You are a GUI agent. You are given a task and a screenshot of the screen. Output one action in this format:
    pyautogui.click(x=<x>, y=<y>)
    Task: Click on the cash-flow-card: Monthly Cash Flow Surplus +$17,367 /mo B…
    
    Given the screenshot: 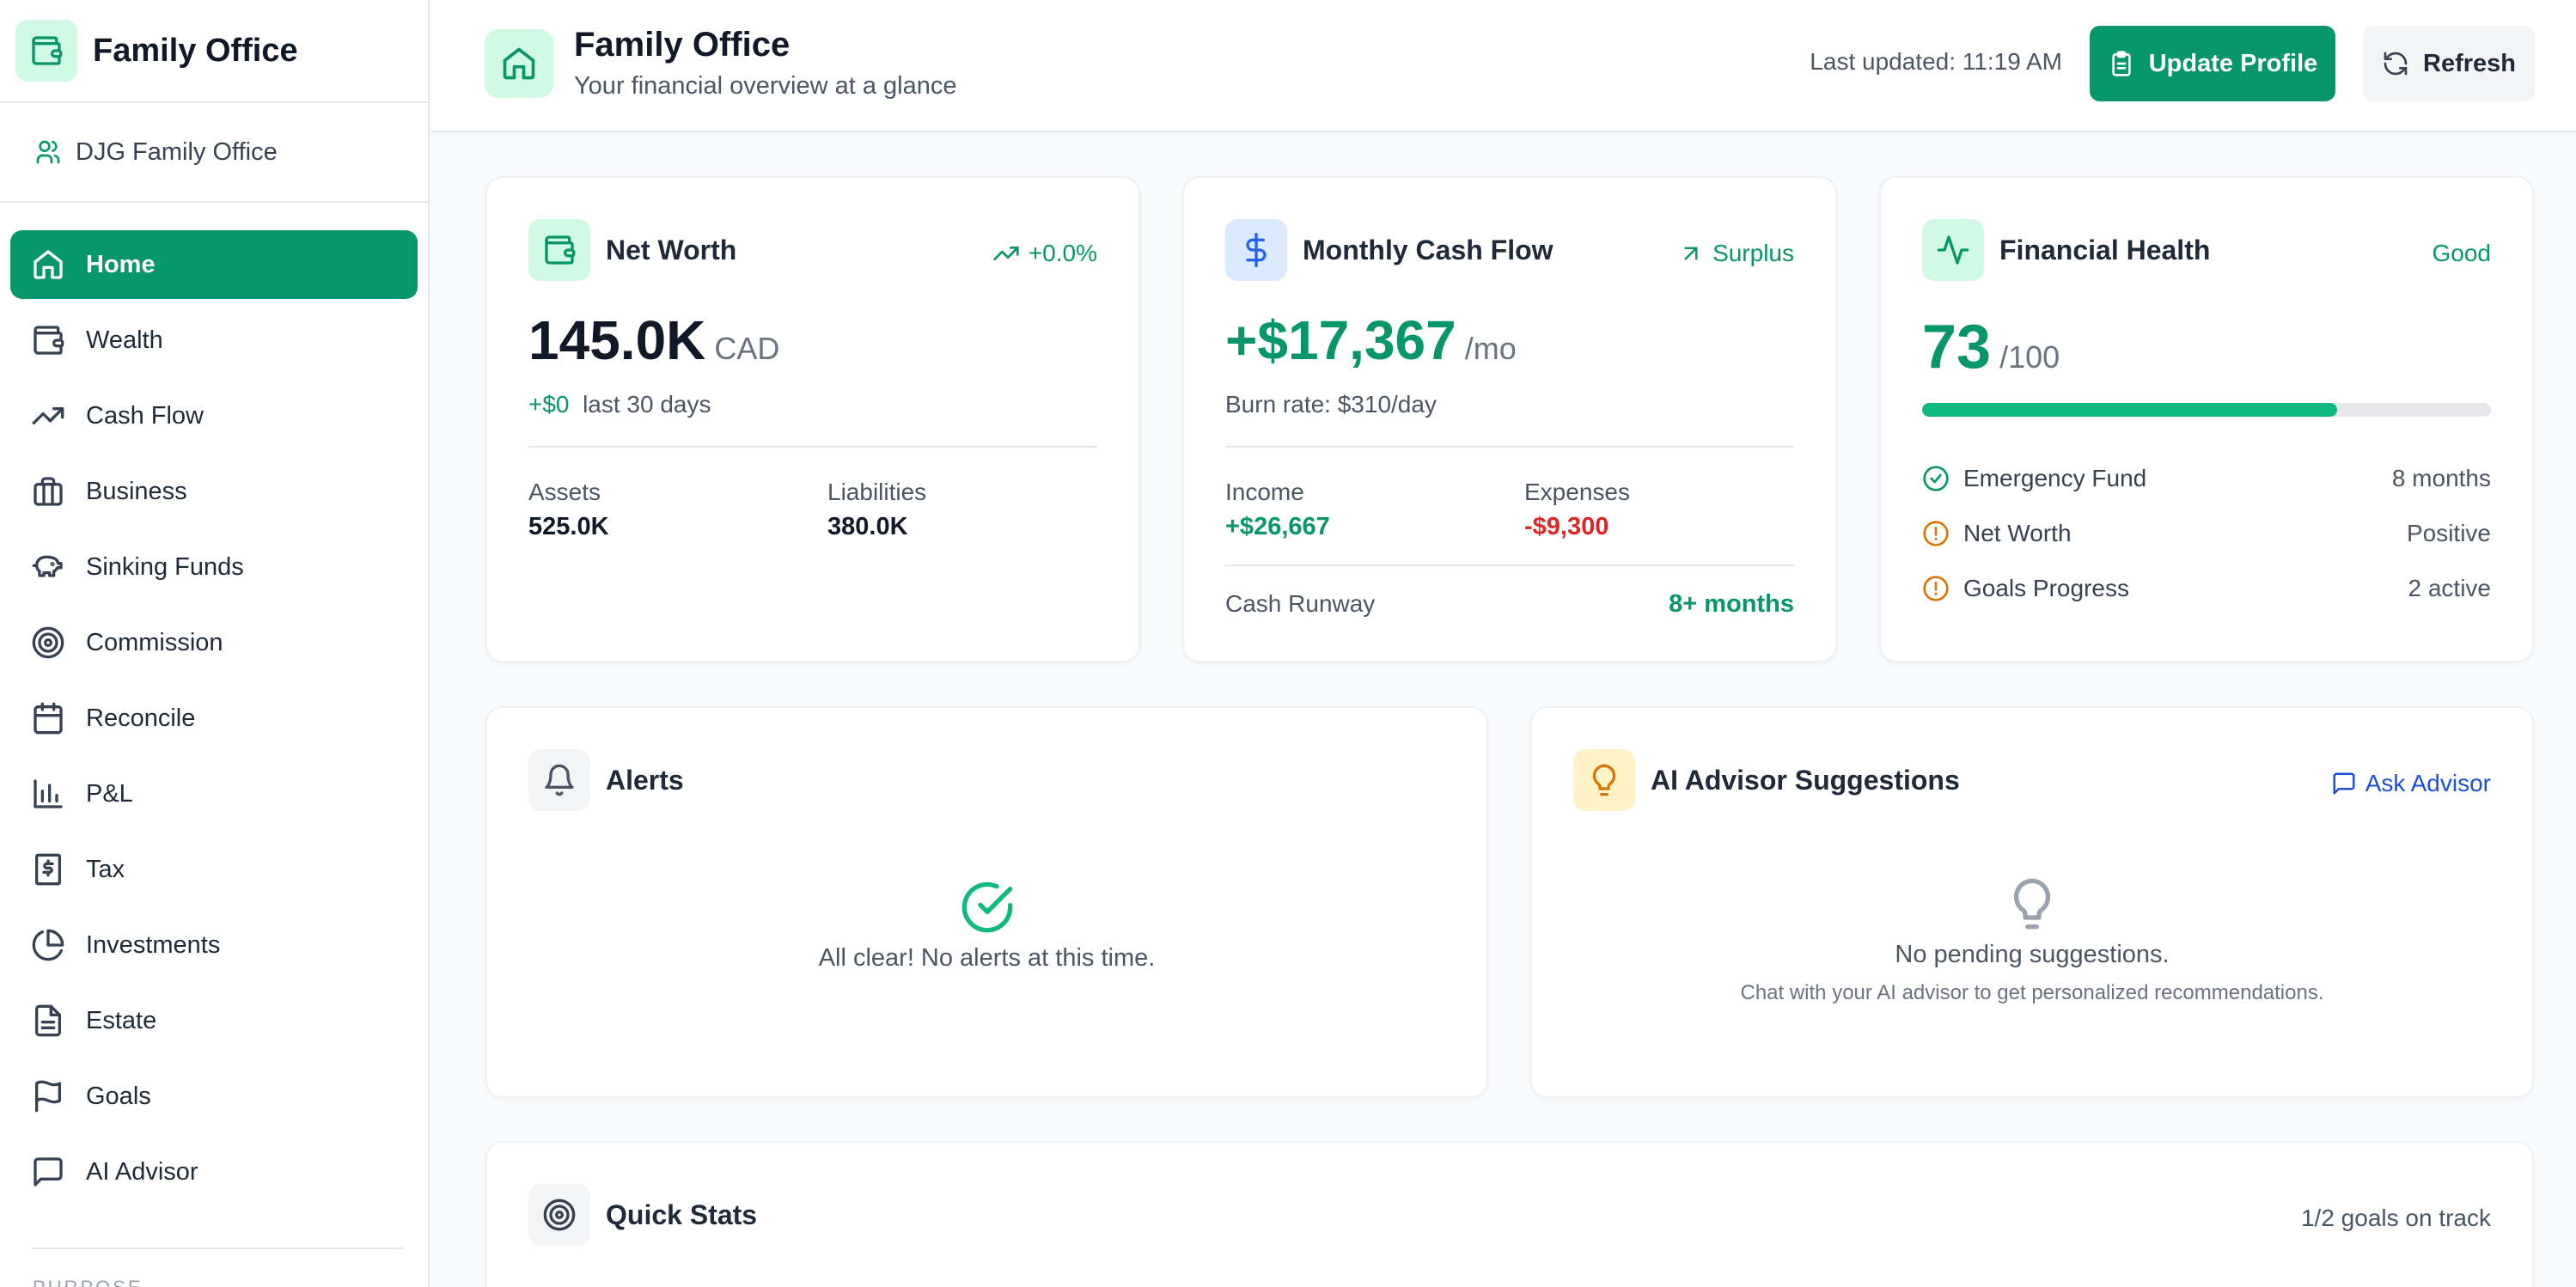 What is the action you would take?
    pyautogui.click(x=1509, y=419)
    